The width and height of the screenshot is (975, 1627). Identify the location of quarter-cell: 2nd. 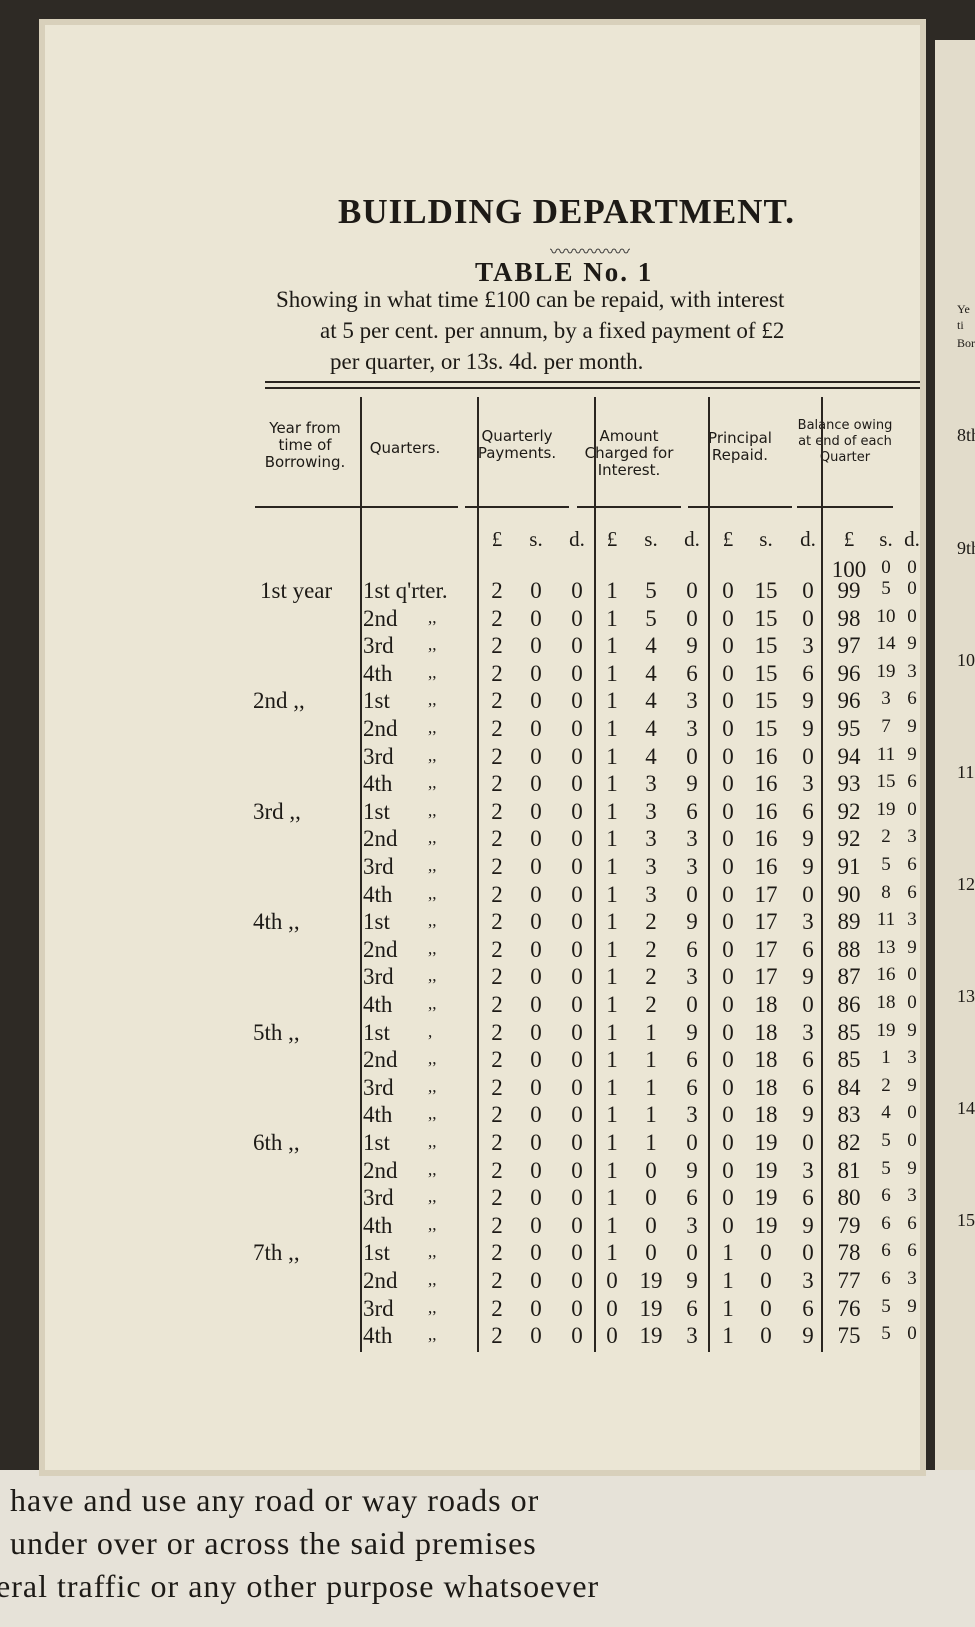
(380, 839).